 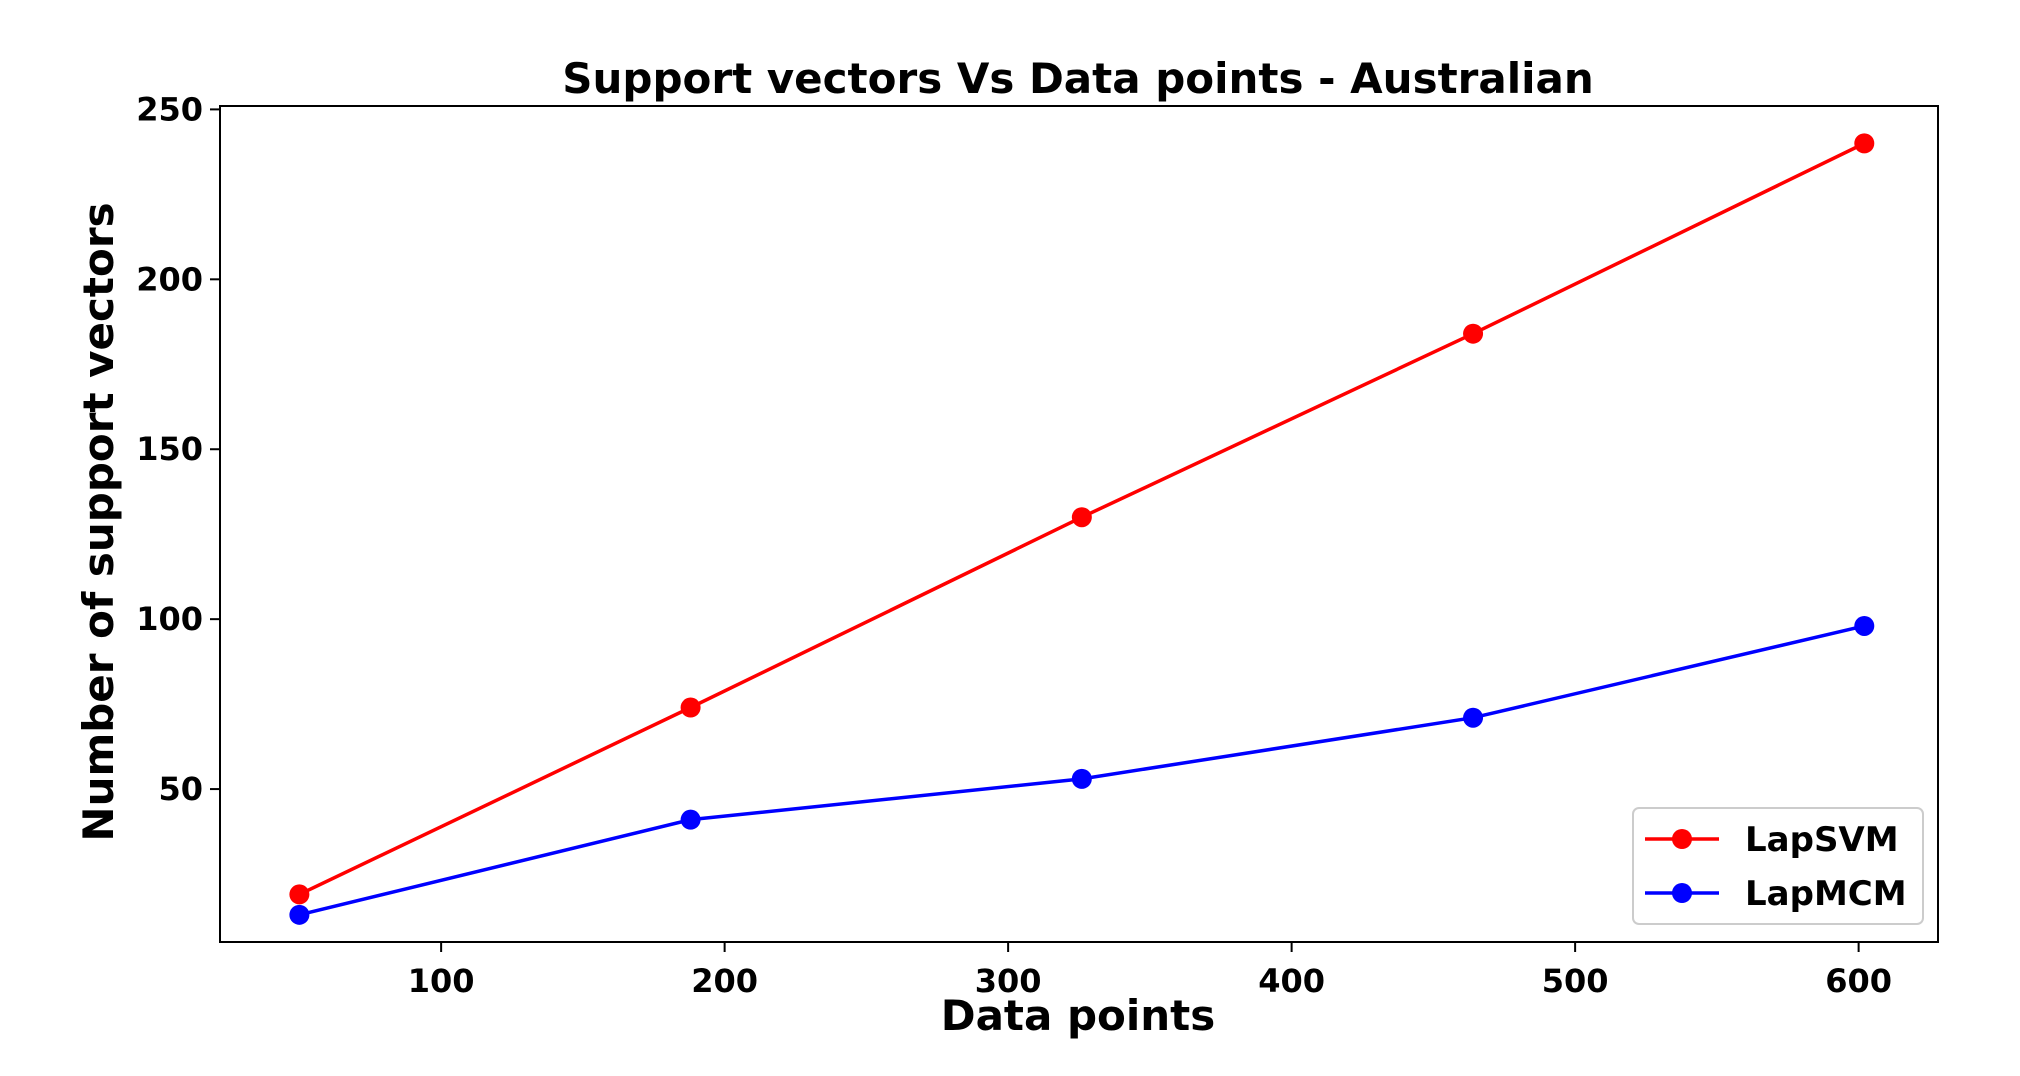 What do you see at coordinates (180, 789) in the screenshot?
I see `y-tick-label: 50` at bounding box center [180, 789].